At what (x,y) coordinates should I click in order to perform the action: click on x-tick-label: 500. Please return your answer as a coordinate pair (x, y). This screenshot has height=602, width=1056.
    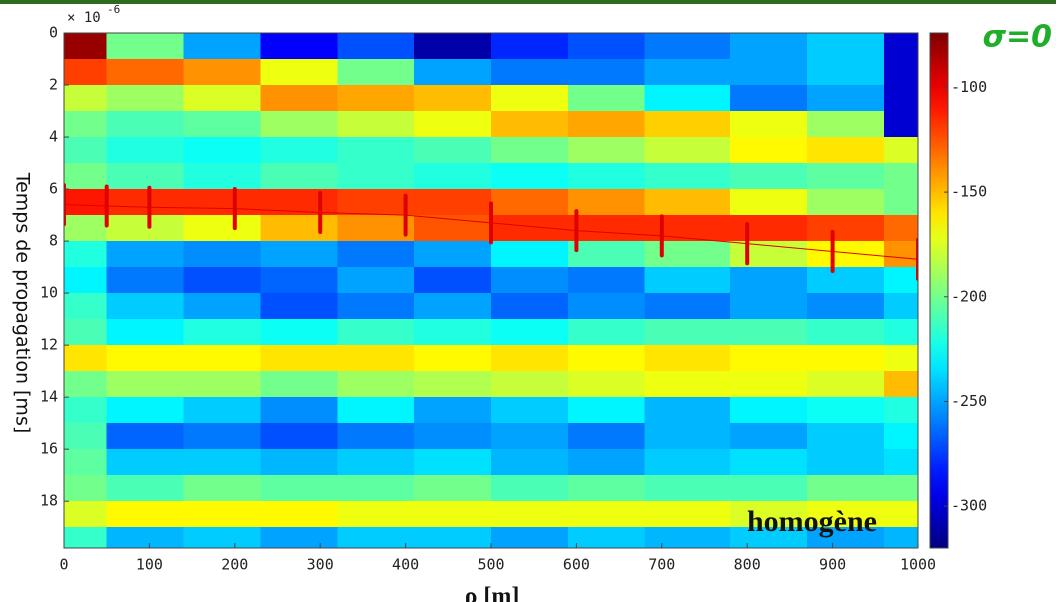
    Looking at the image, I should click on (490, 565).